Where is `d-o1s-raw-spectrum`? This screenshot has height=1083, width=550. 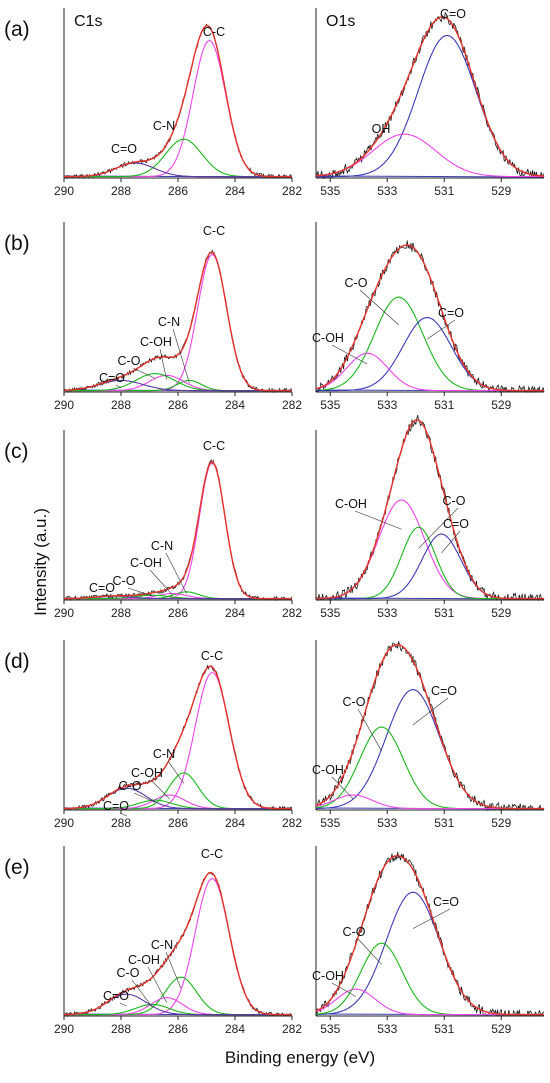
d-o1s-raw-spectrum is located at coordinates (430, 726).